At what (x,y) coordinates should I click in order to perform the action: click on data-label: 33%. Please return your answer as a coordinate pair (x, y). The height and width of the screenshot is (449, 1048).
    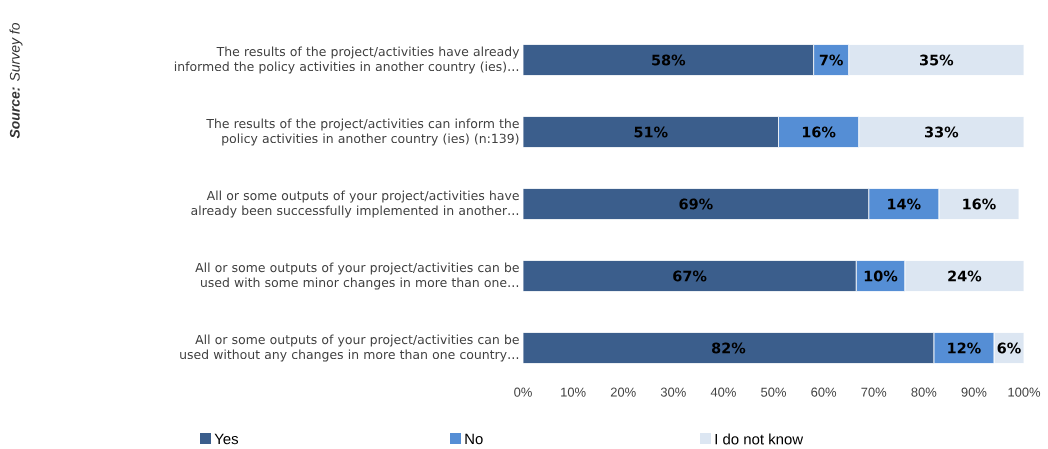
    Looking at the image, I should click on (942, 132).